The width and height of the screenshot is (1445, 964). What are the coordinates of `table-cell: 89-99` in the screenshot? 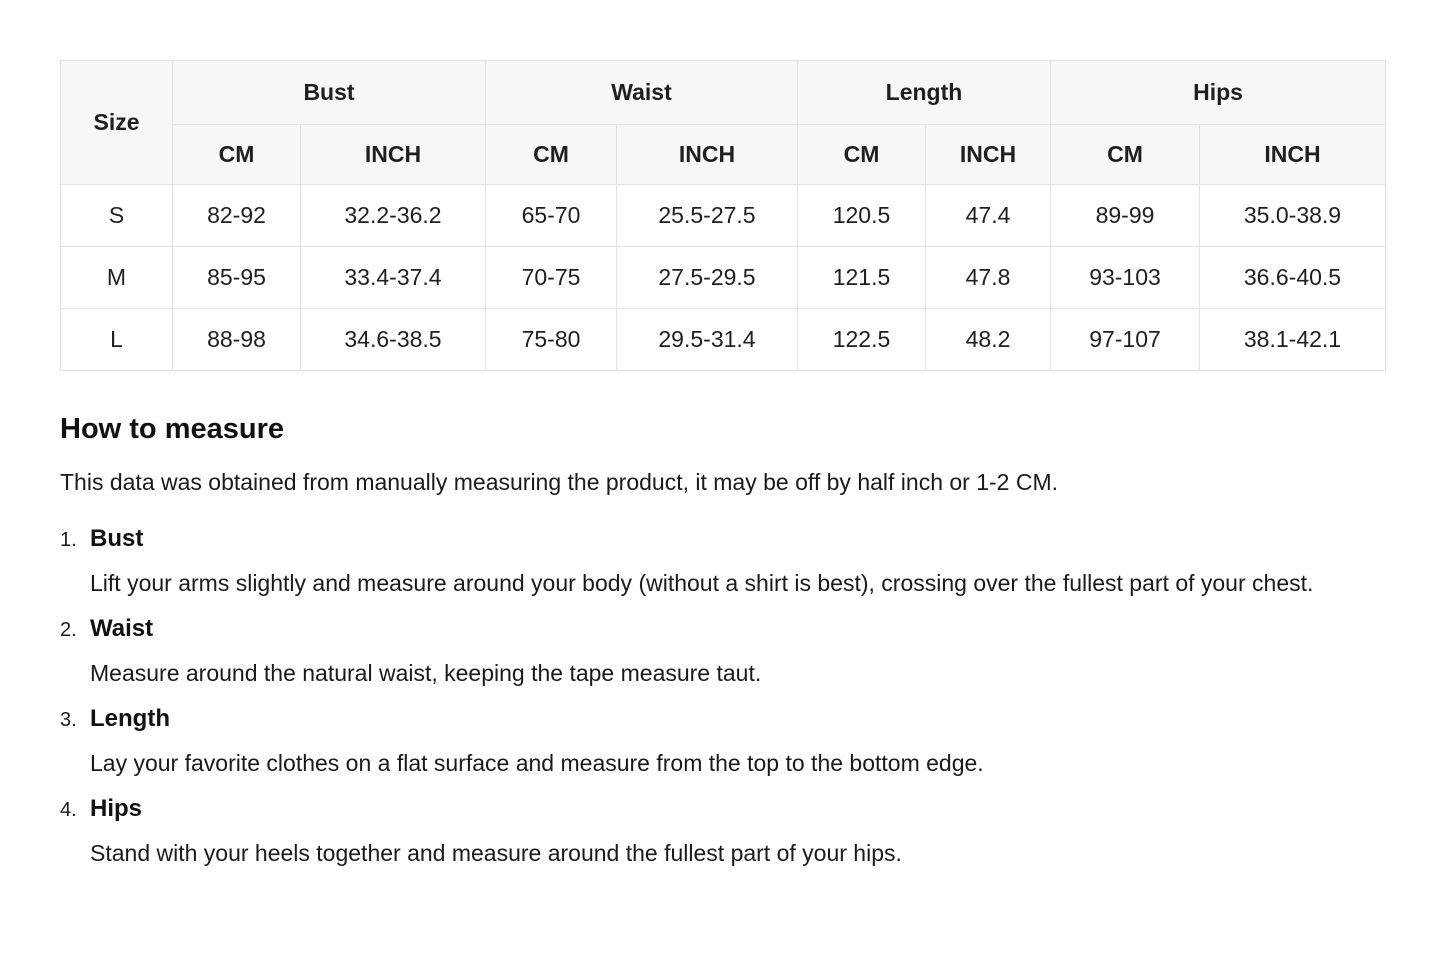 It's located at (1125, 215).